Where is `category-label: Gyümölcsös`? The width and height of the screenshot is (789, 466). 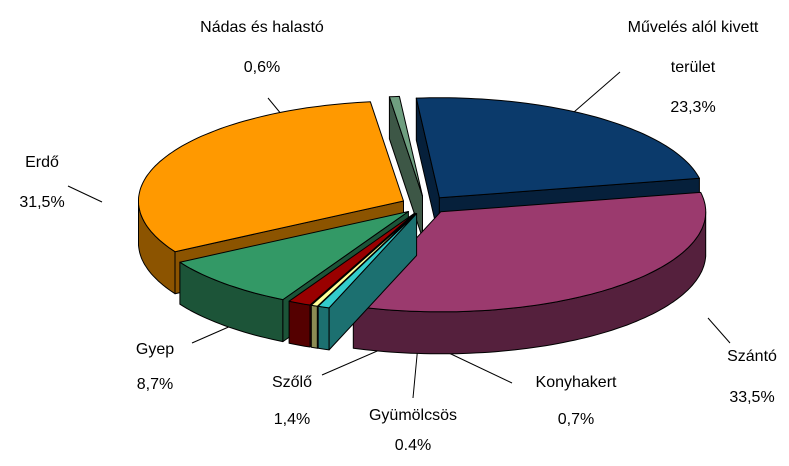 category-label: Gyümölcsös is located at coordinates (413, 415).